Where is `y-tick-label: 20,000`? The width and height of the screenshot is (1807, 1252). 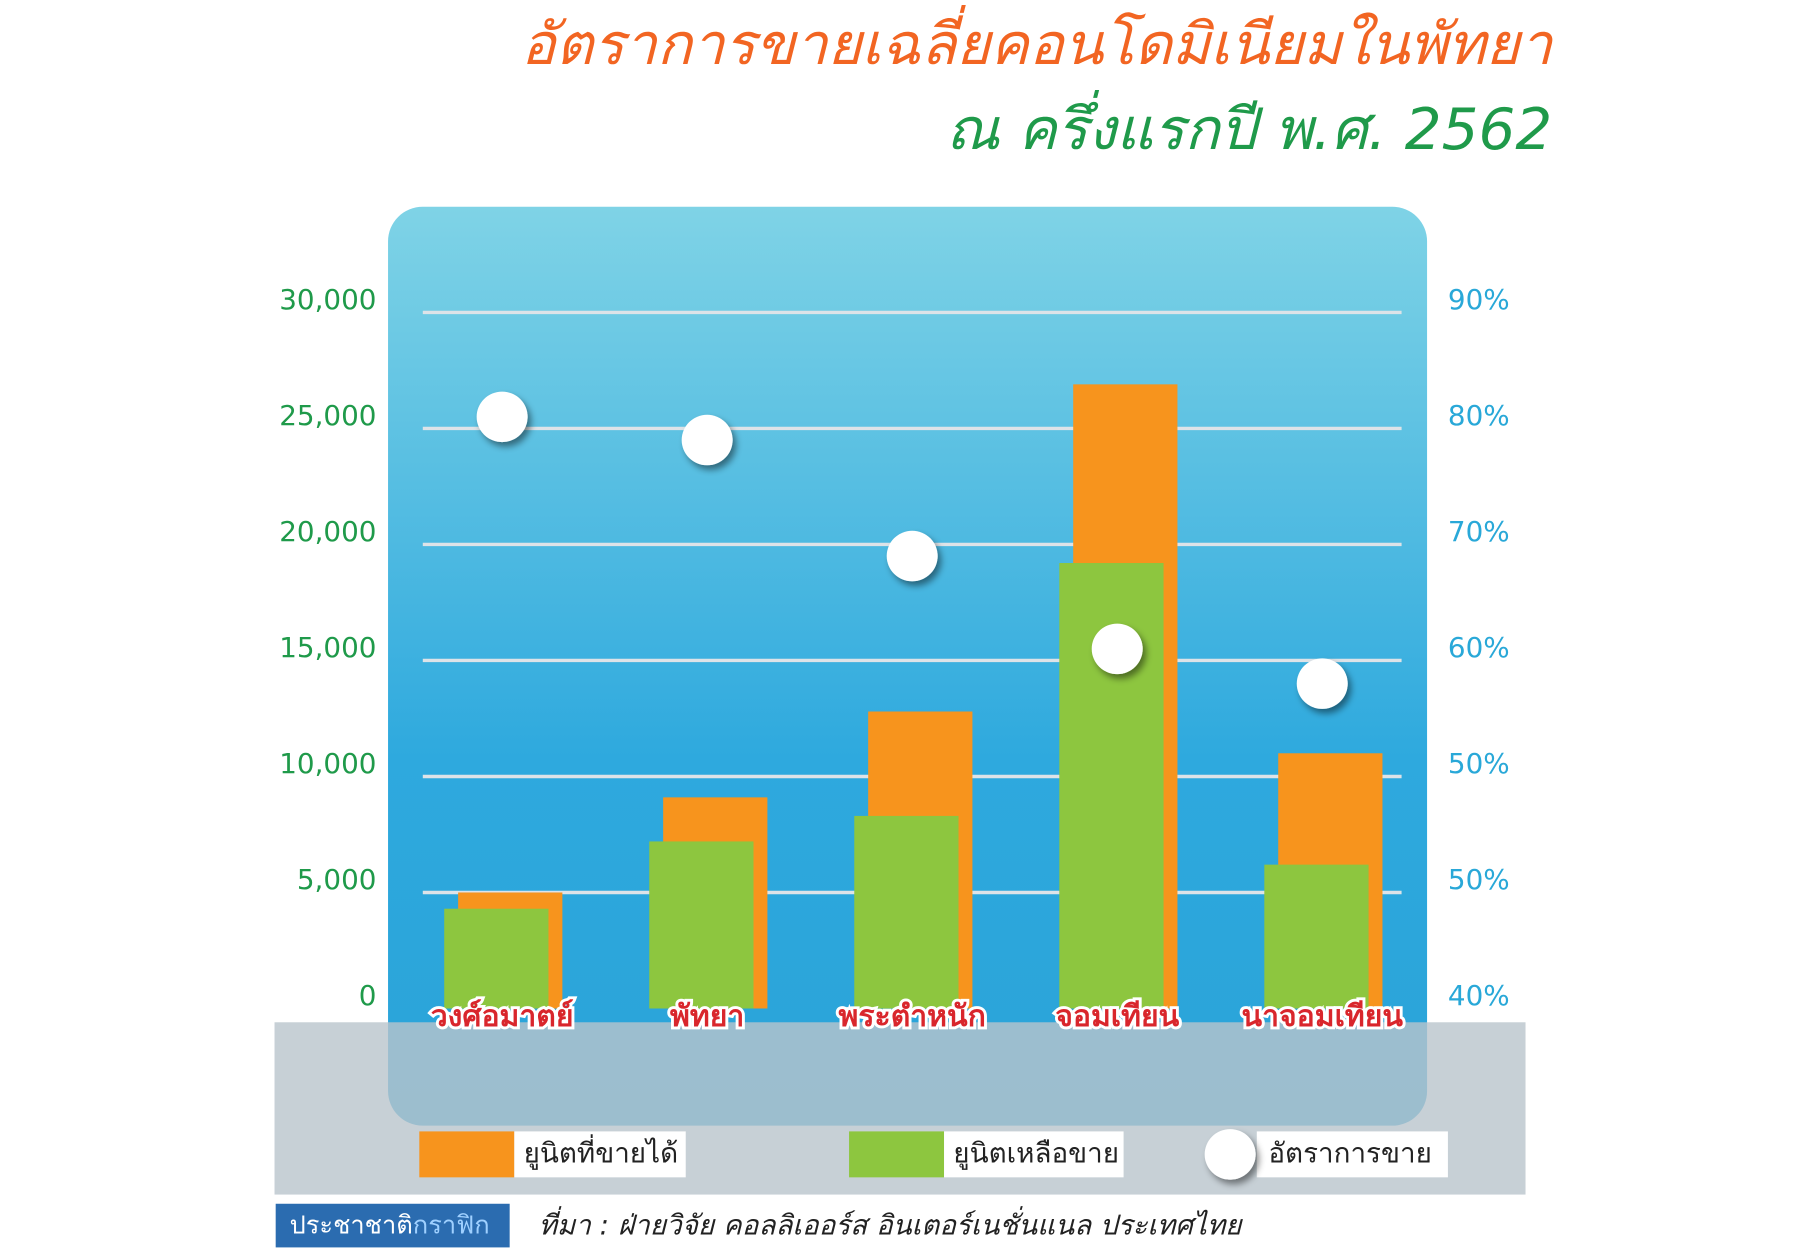 y-tick-label: 20,000 is located at coordinates (327, 531).